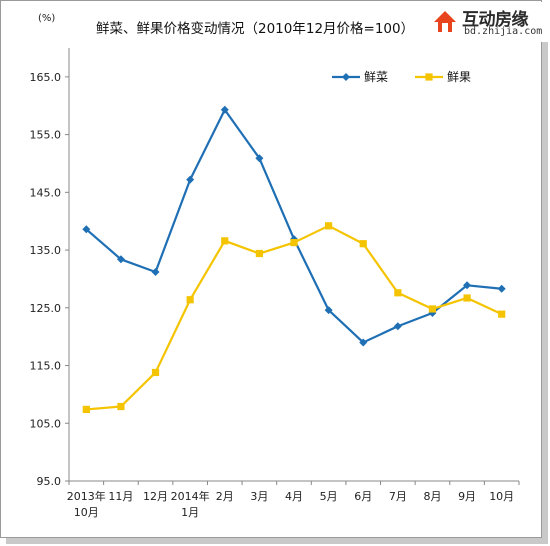 The width and height of the screenshot is (550, 546). What do you see at coordinates (432, 496) in the screenshot?
I see `x-tick-label: 8月` at bounding box center [432, 496].